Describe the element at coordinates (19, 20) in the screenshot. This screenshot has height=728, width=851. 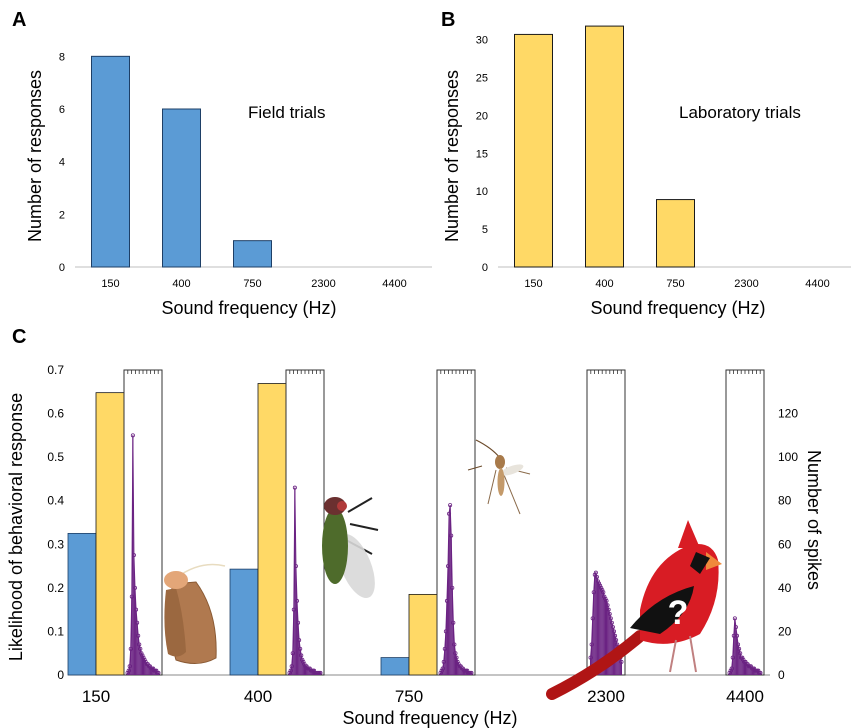
I see `panel-label-a: A` at that location.